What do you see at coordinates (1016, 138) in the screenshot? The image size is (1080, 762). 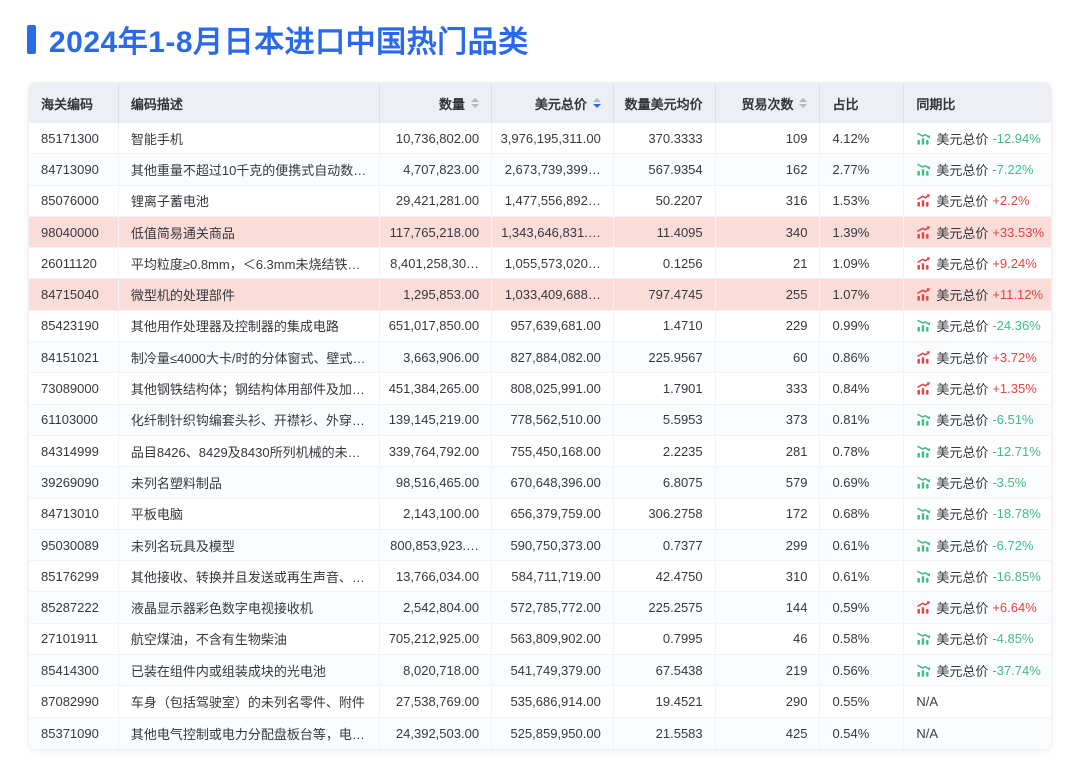 I see `yoy-percent: -12.94%` at bounding box center [1016, 138].